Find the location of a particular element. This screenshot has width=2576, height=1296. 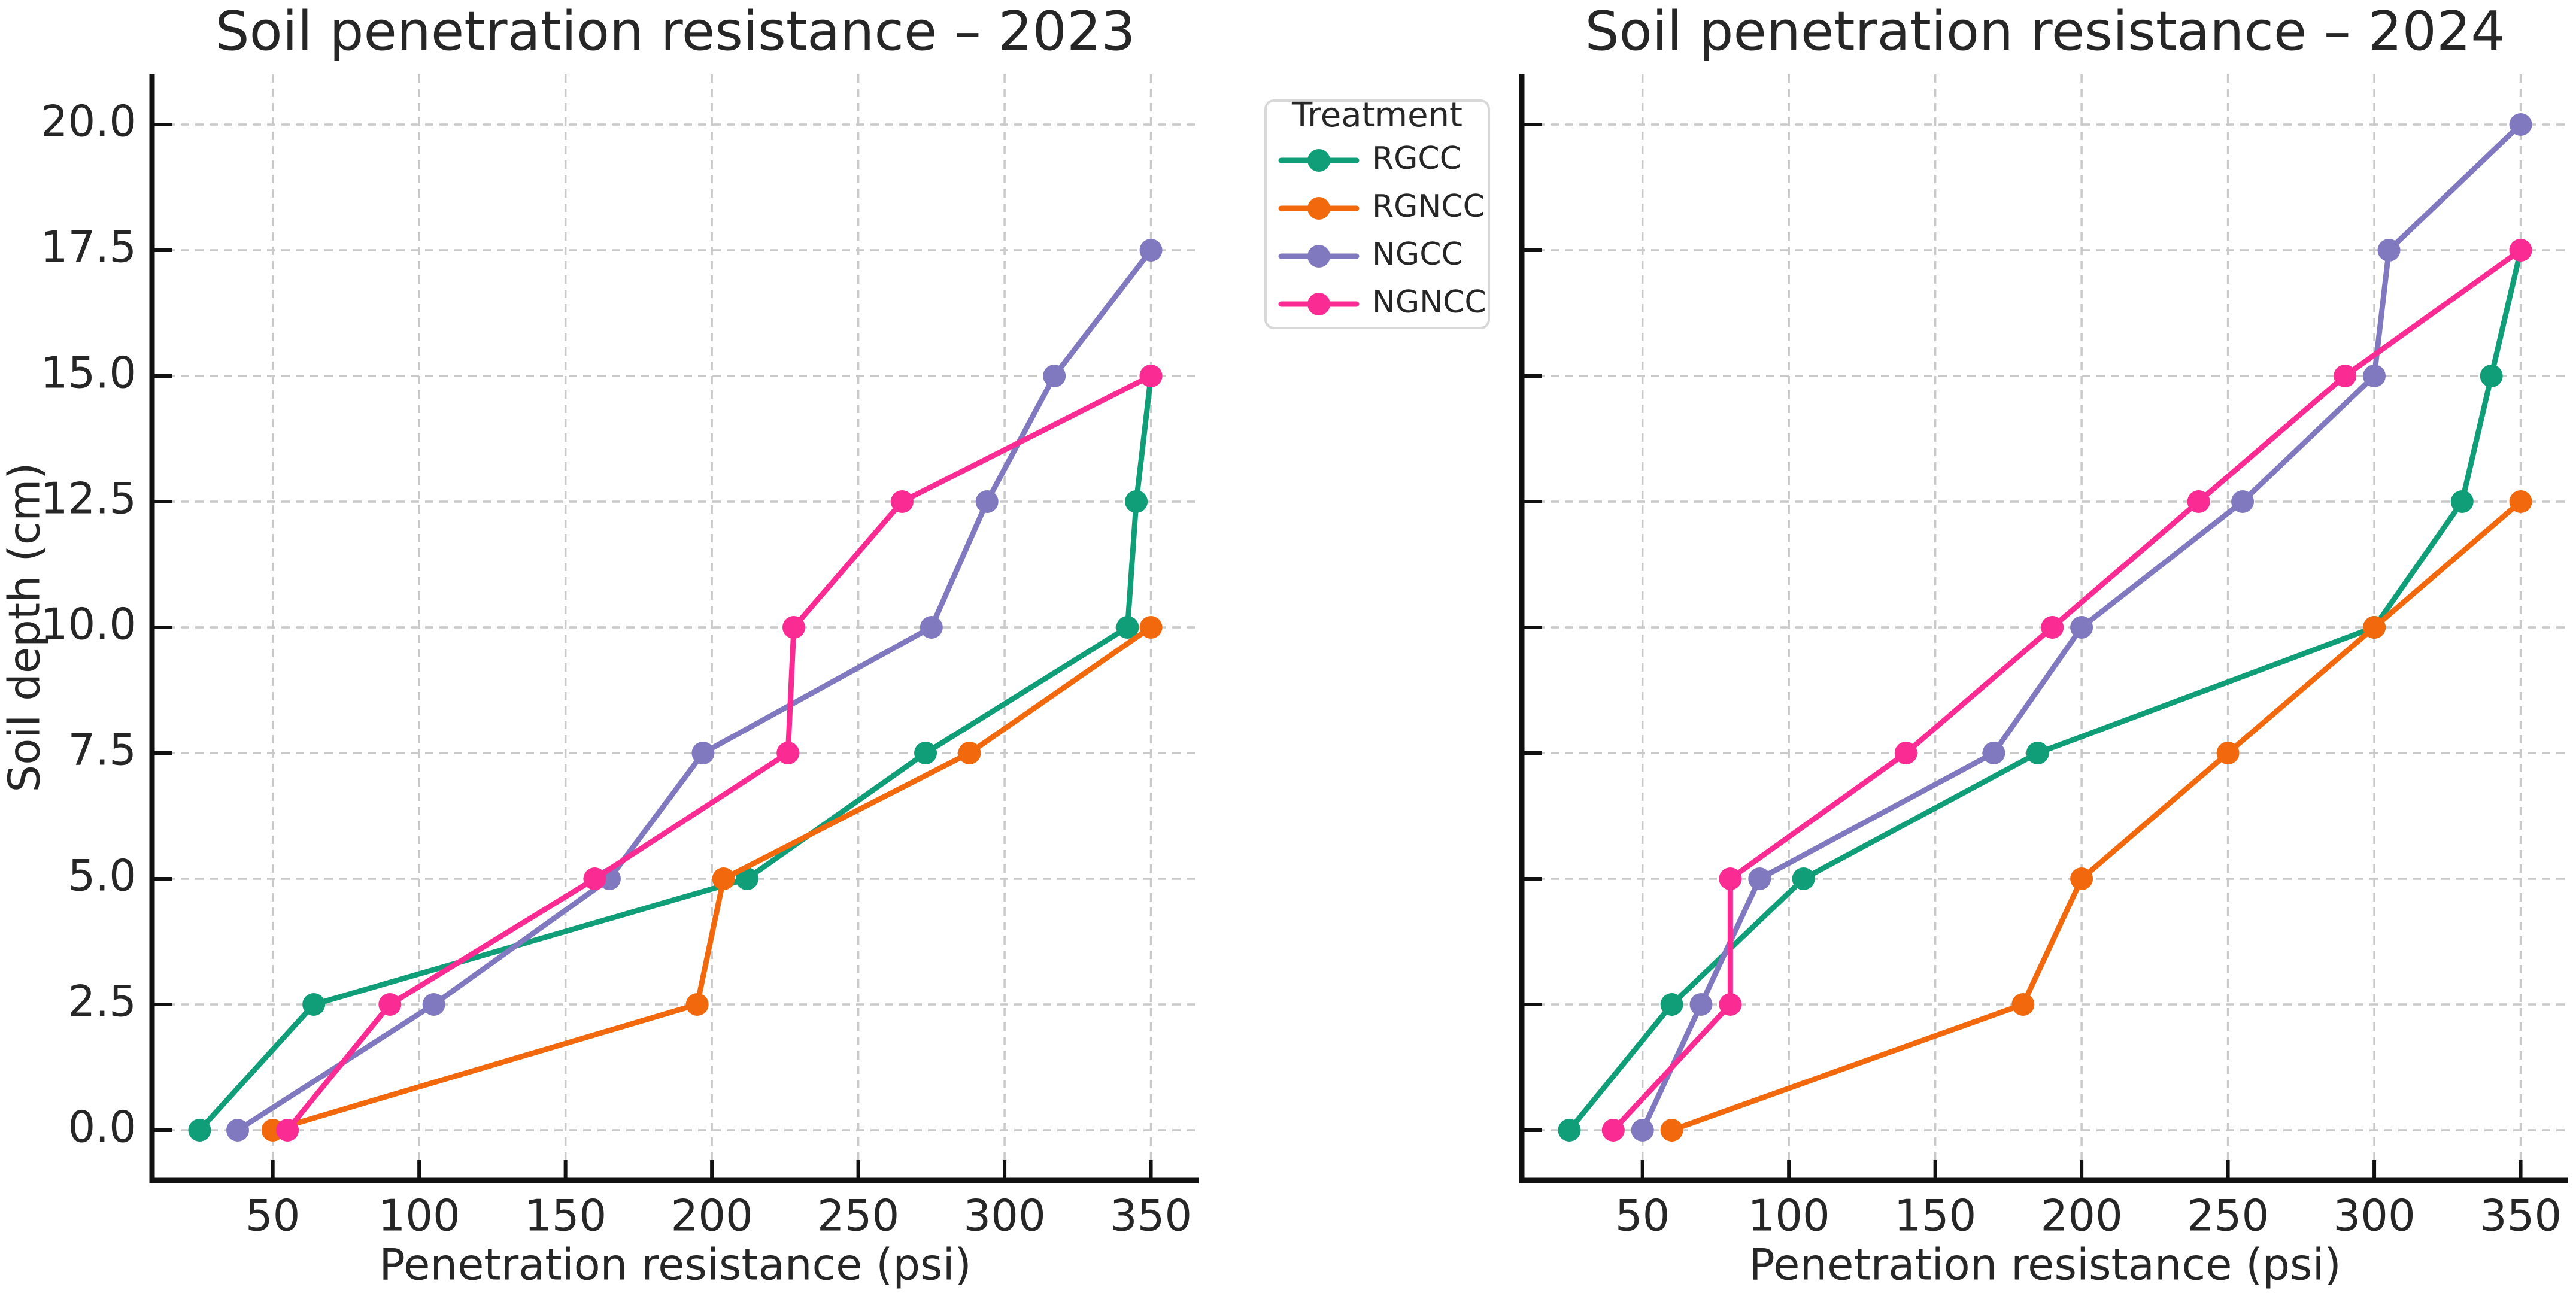

y-tick-label: 20.0 is located at coordinates (88, 121).